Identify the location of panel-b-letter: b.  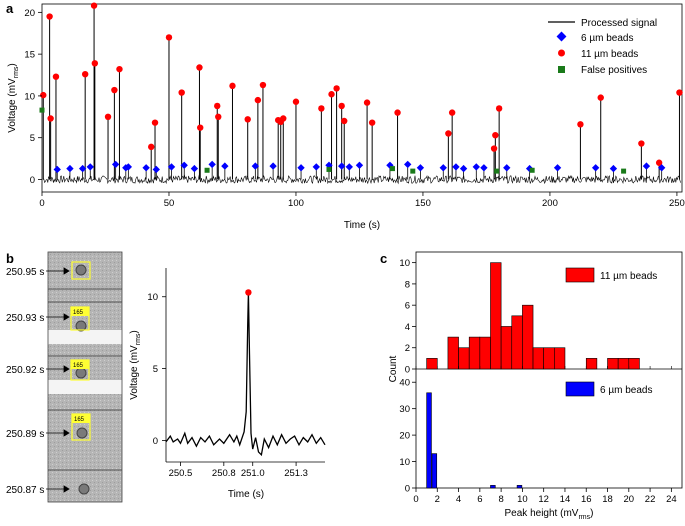
(10, 258).